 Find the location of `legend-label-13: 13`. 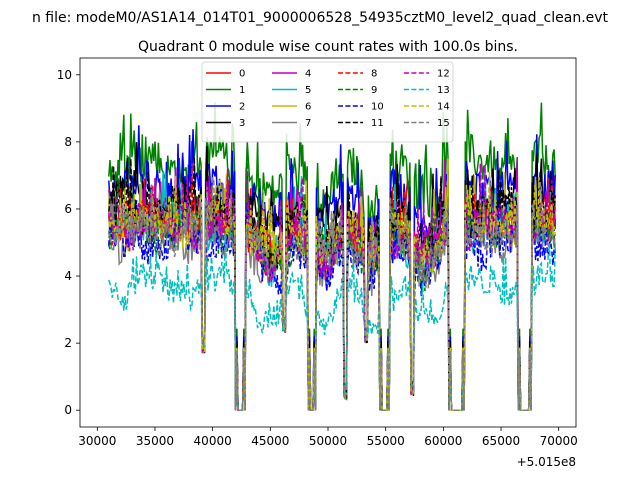

legend-label-13: 13 is located at coordinates (443, 90).